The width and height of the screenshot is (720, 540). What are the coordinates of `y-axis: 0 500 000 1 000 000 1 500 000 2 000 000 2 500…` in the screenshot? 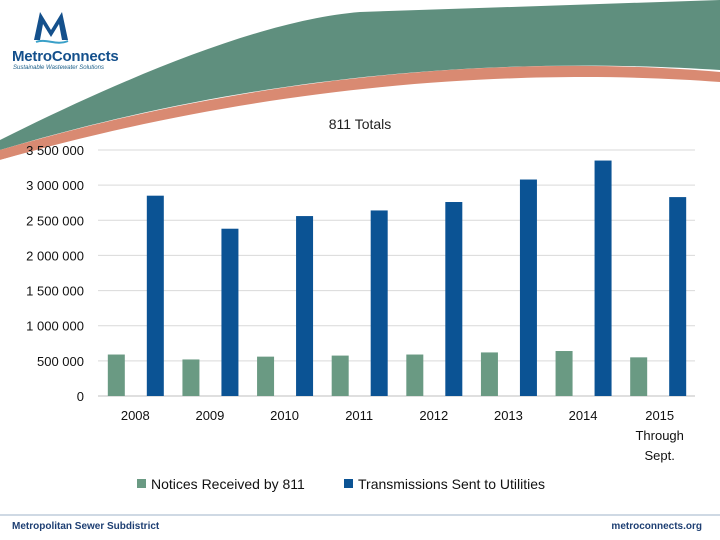 It's located at (55, 273).